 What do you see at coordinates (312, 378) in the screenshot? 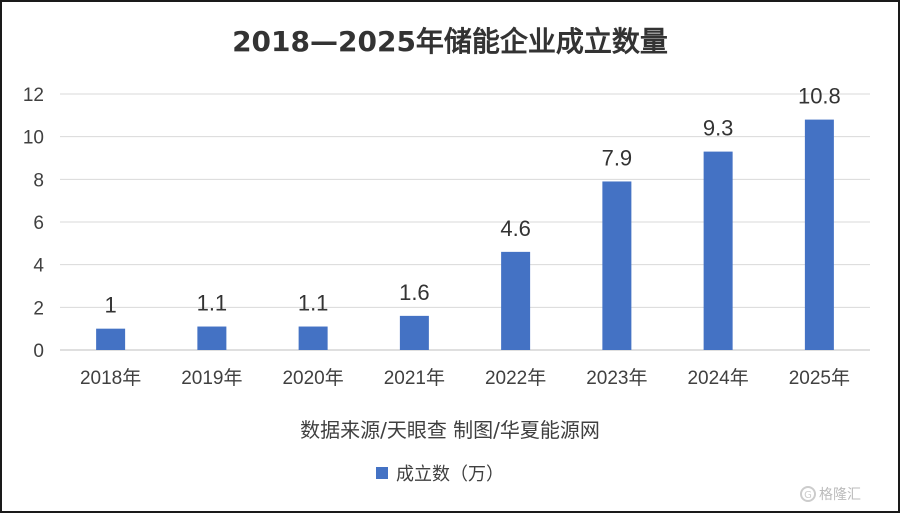
I see `x-tick-label: 2020年` at bounding box center [312, 378].